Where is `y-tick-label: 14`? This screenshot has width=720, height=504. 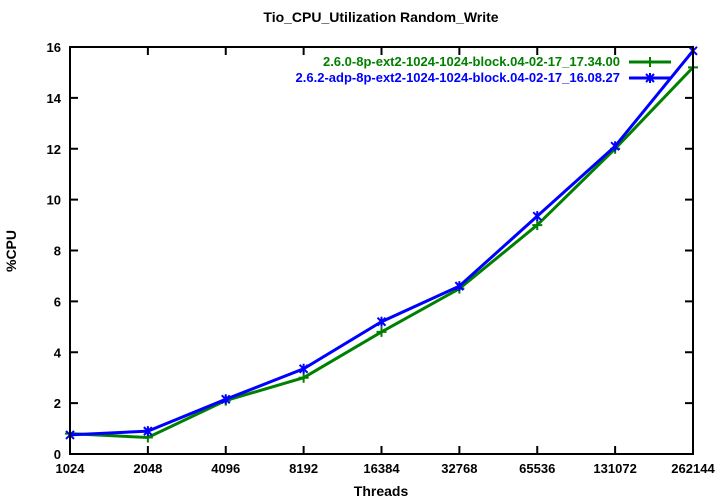 y-tick-label: 14 is located at coordinates (54, 98).